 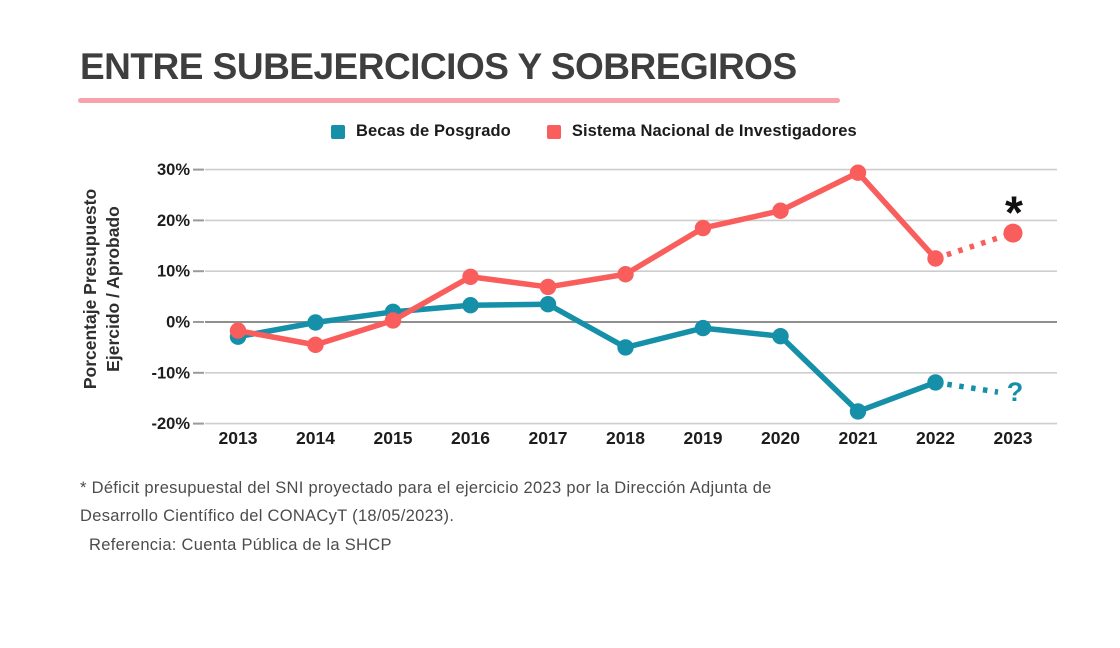 What do you see at coordinates (780, 438) in the screenshot?
I see `x-tick-label: 2020` at bounding box center [780, 438].